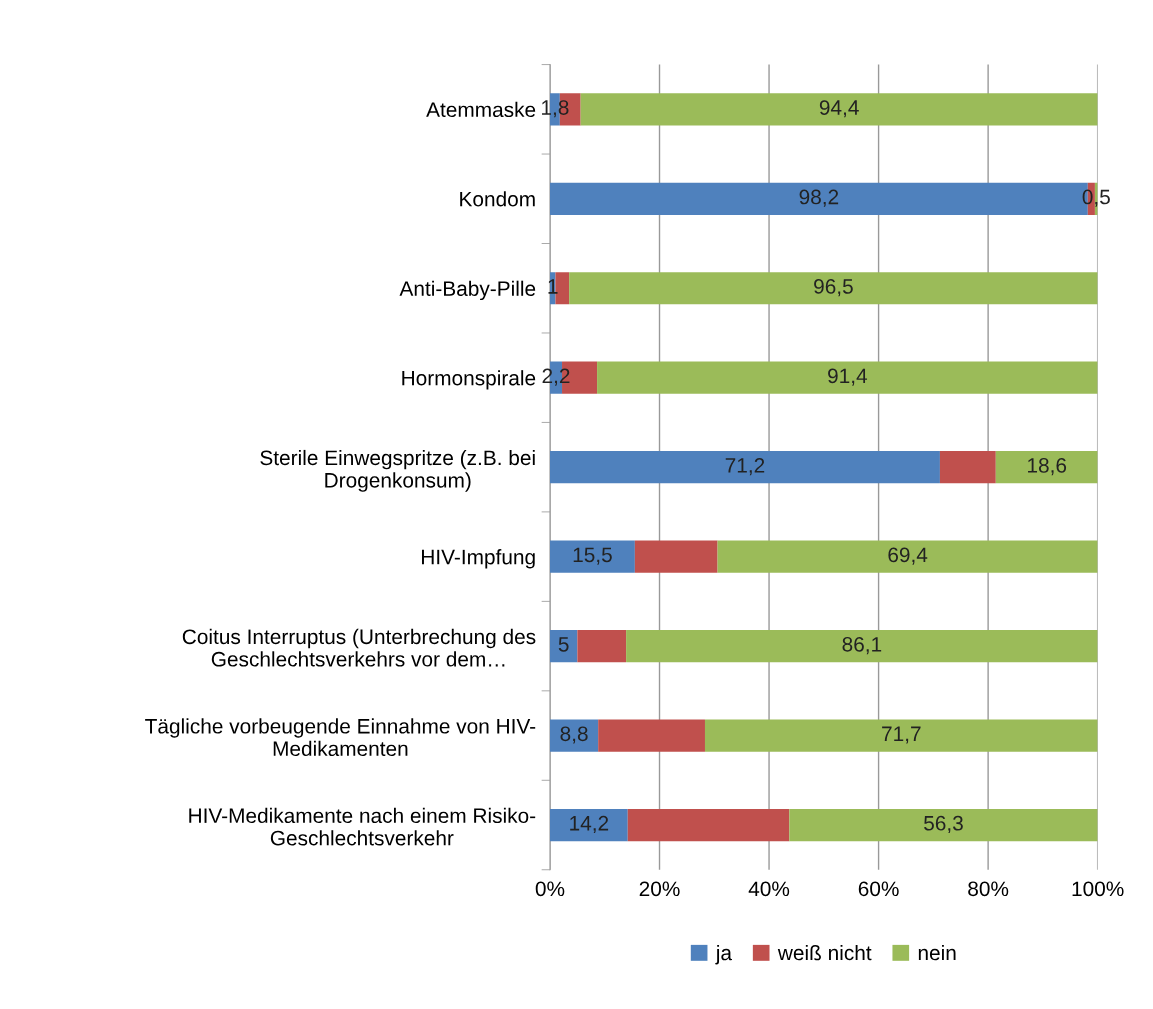 Image resolution: width=1153 pixels, height=1009 pixels. I want to click on data-label: 0,5, so click(1096, 198).